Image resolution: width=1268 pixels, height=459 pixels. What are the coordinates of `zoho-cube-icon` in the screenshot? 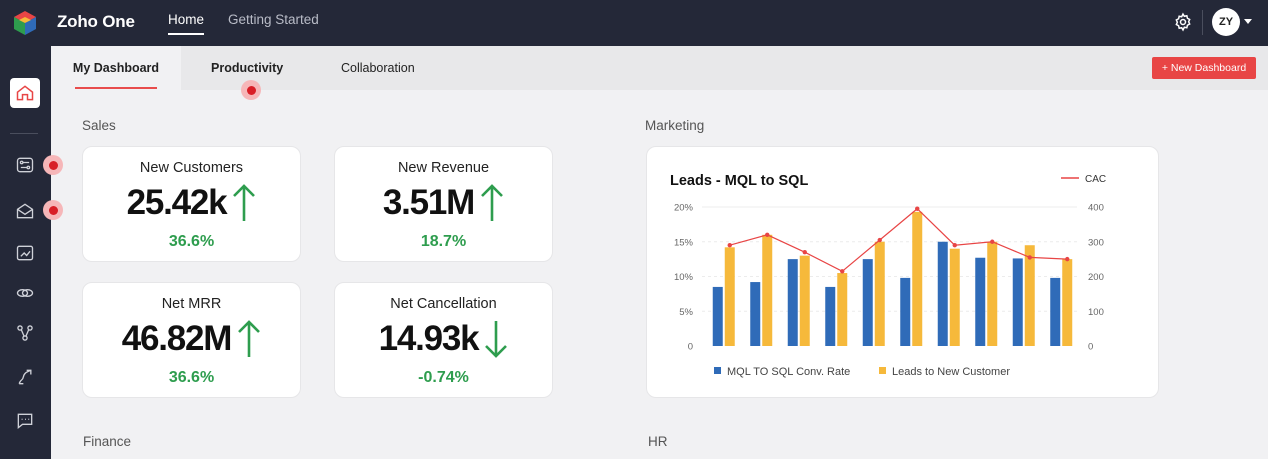 It's located at (25, 23).